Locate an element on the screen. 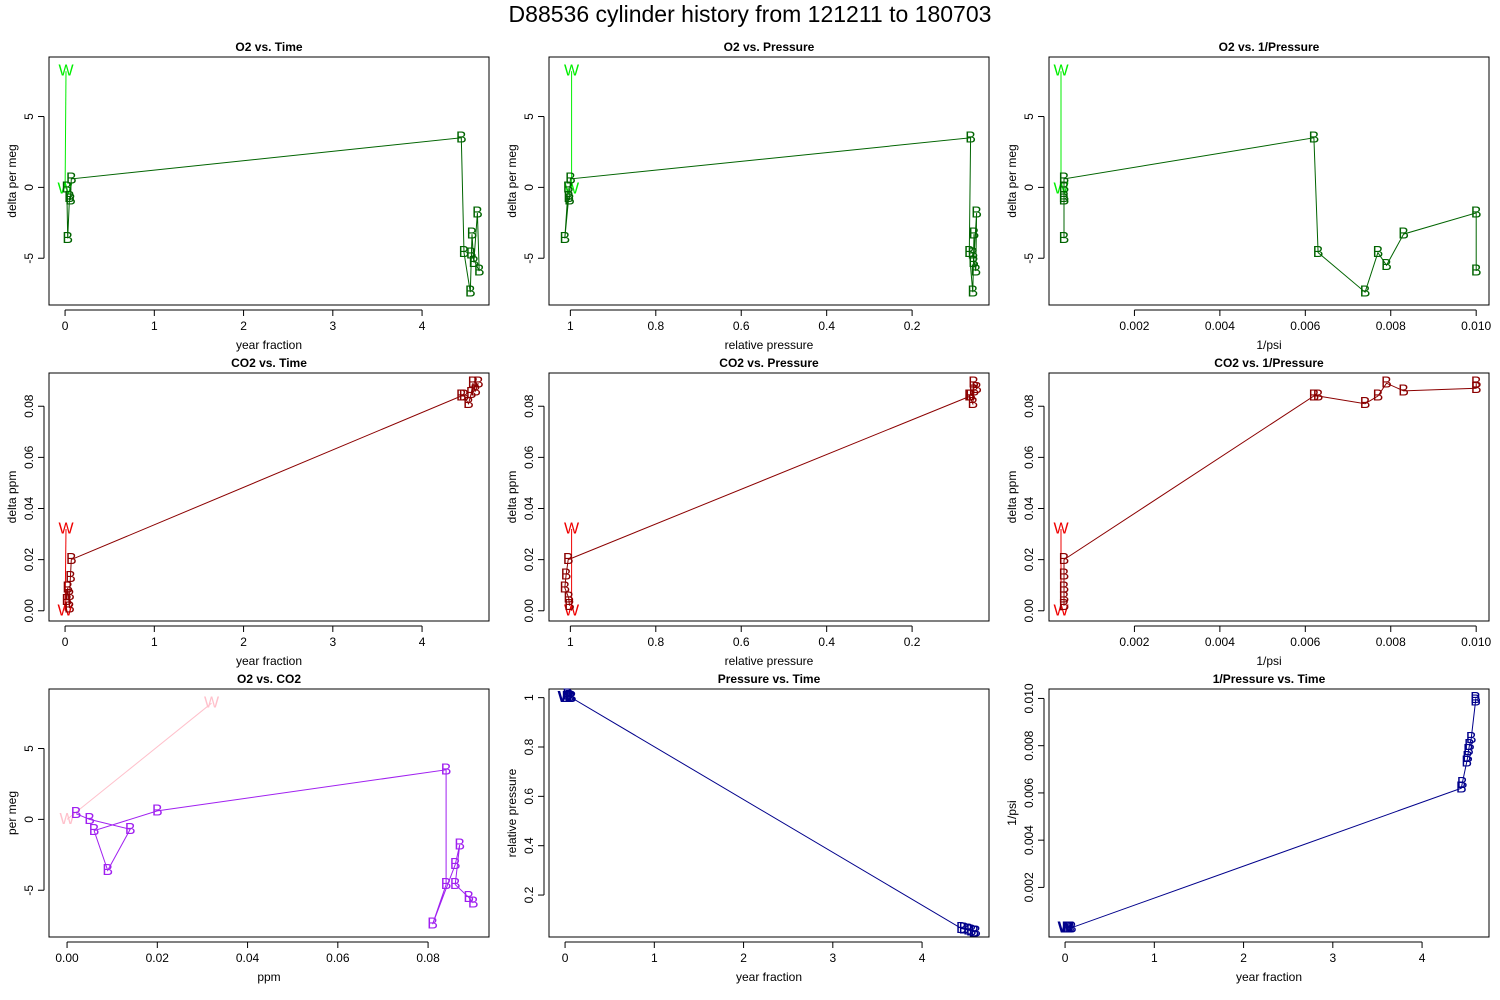  x-tick-label: 0.6 is located at coordinates (741, 642).